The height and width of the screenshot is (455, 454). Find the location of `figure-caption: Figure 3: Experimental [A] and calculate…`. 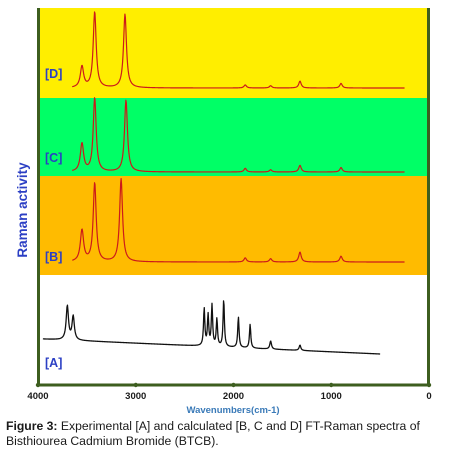

figure-caption: Figure 3: Experimental [A] and calculate… is located at coordinates (228, 434).